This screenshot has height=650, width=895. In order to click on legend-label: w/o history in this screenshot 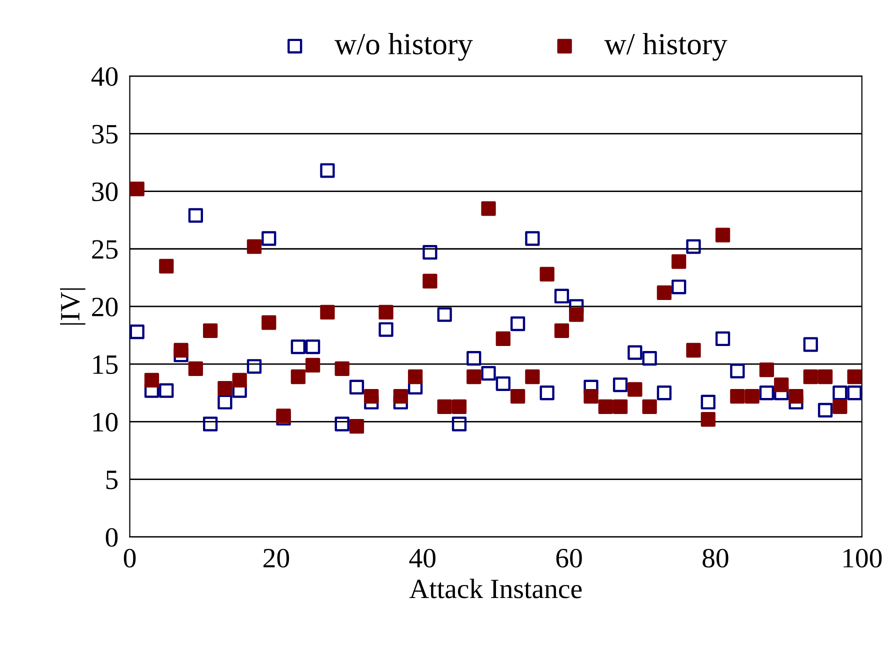, I will do `click(403, 46)`.